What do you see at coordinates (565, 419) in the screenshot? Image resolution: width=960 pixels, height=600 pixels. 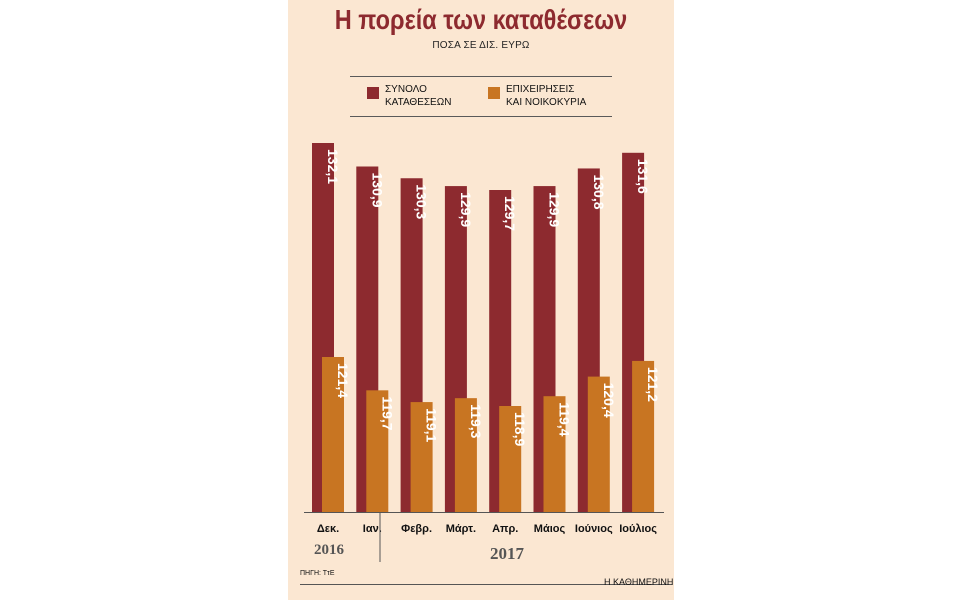 I see `bar-business-label-5: 119,4` at bounding box center [565, 419].